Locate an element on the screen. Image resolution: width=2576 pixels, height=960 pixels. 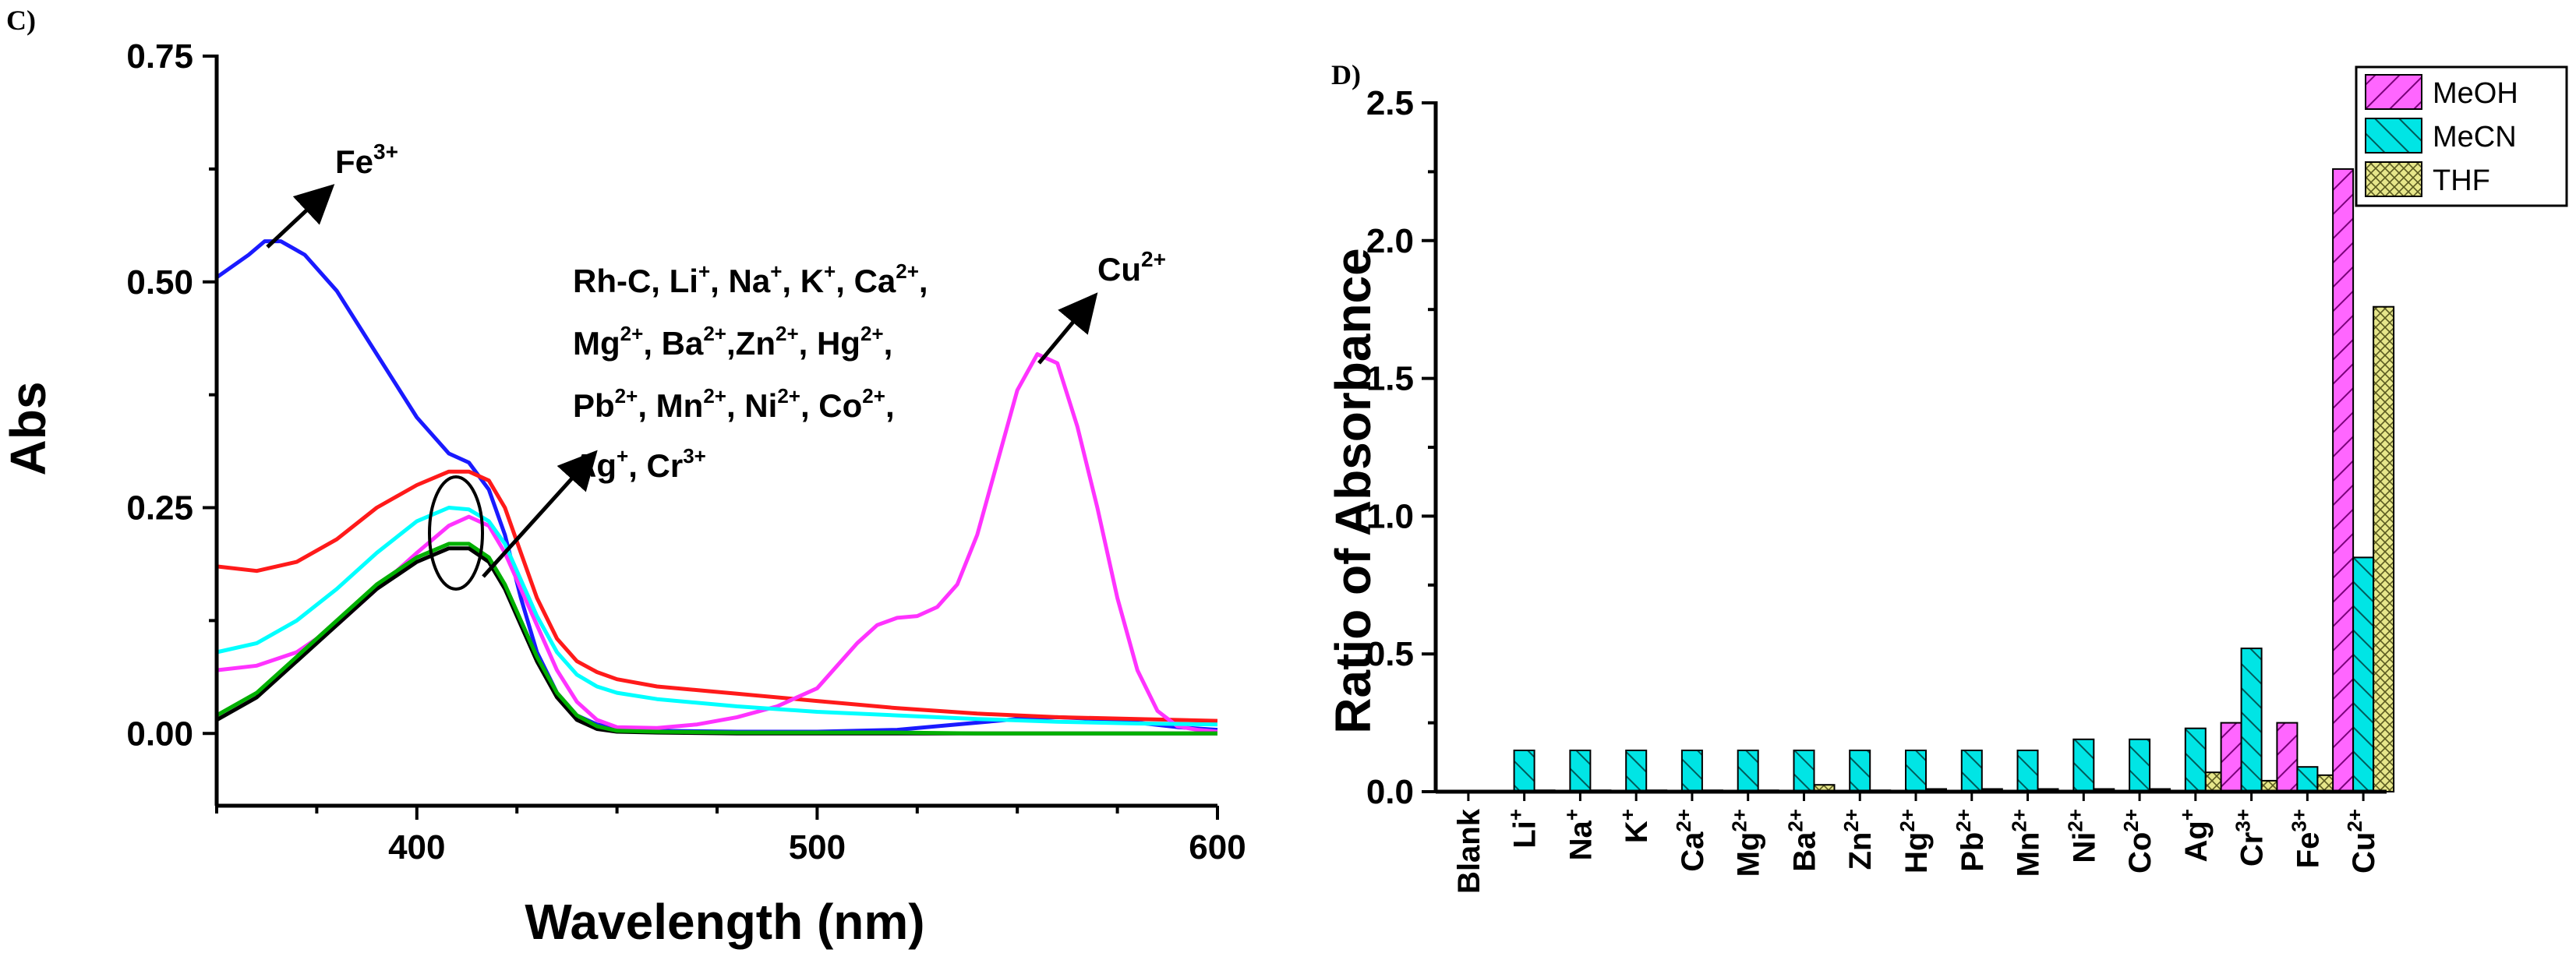
category-label-zn: Zn2+ is located at coordinates (1858, 839).